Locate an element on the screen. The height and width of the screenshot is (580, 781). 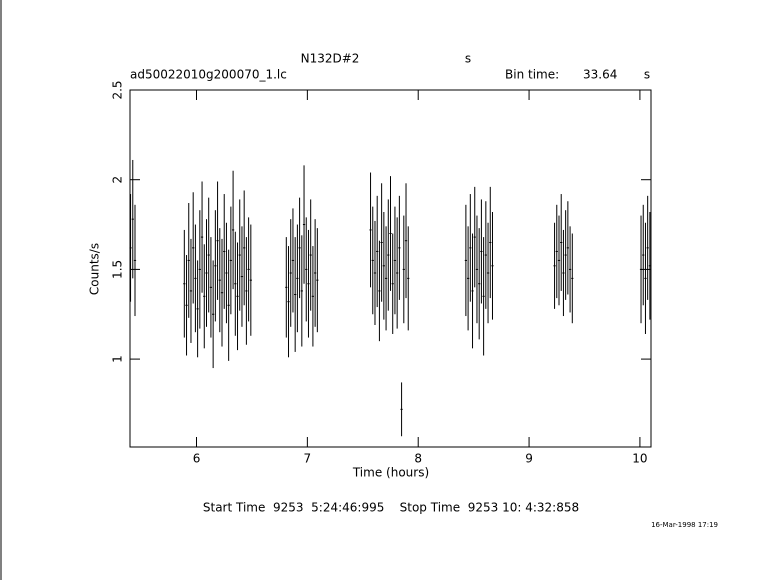
x-tick-label: 9 is located at coordinates (529, 459).